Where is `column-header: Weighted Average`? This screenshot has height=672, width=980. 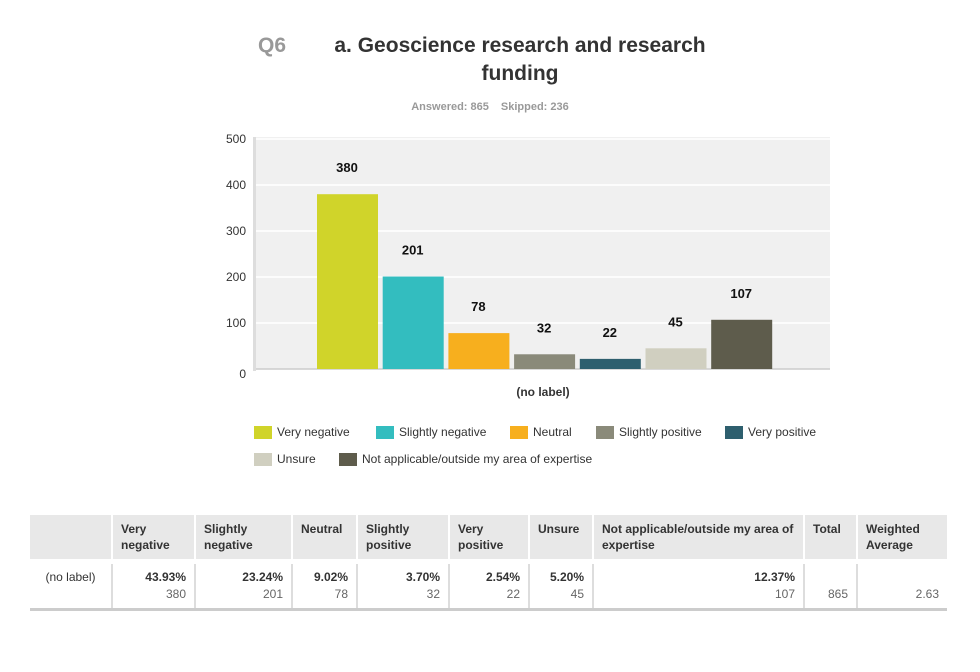 column-header: Weighted Average is located at coordinates (901, 538).